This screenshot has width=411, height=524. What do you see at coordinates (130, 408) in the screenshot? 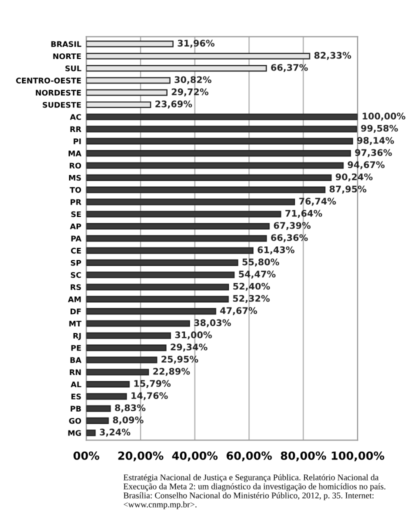
I see `data-label: 8,83%` at bounding box center [130, 408].